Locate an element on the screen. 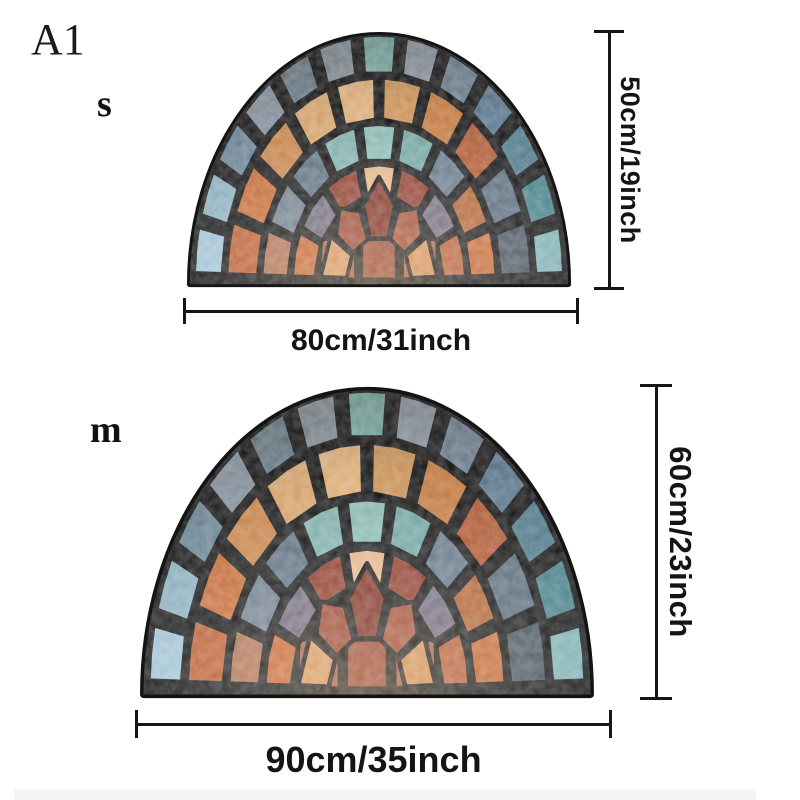 The image size is (800, 800). height-label-medium: 60cm/23inch is located at coordinates (680, 542).